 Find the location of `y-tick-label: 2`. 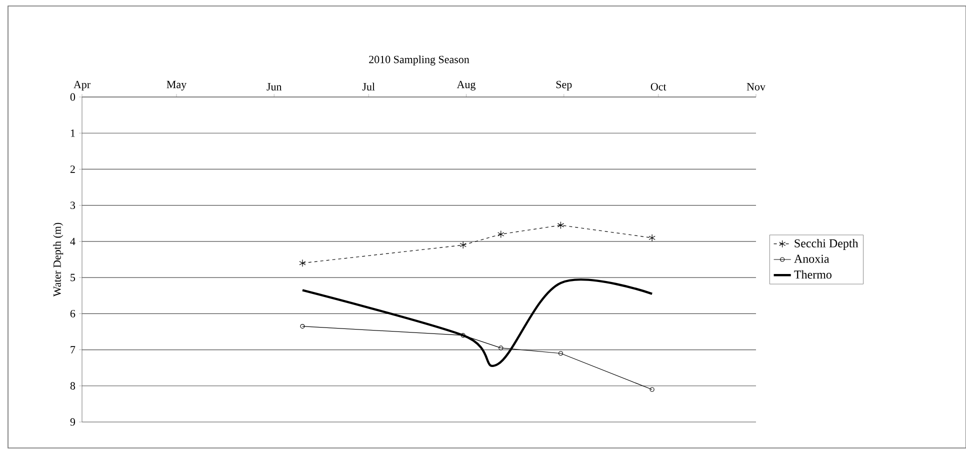

y-tick-label: 2 is located at coordinates (72, 169).